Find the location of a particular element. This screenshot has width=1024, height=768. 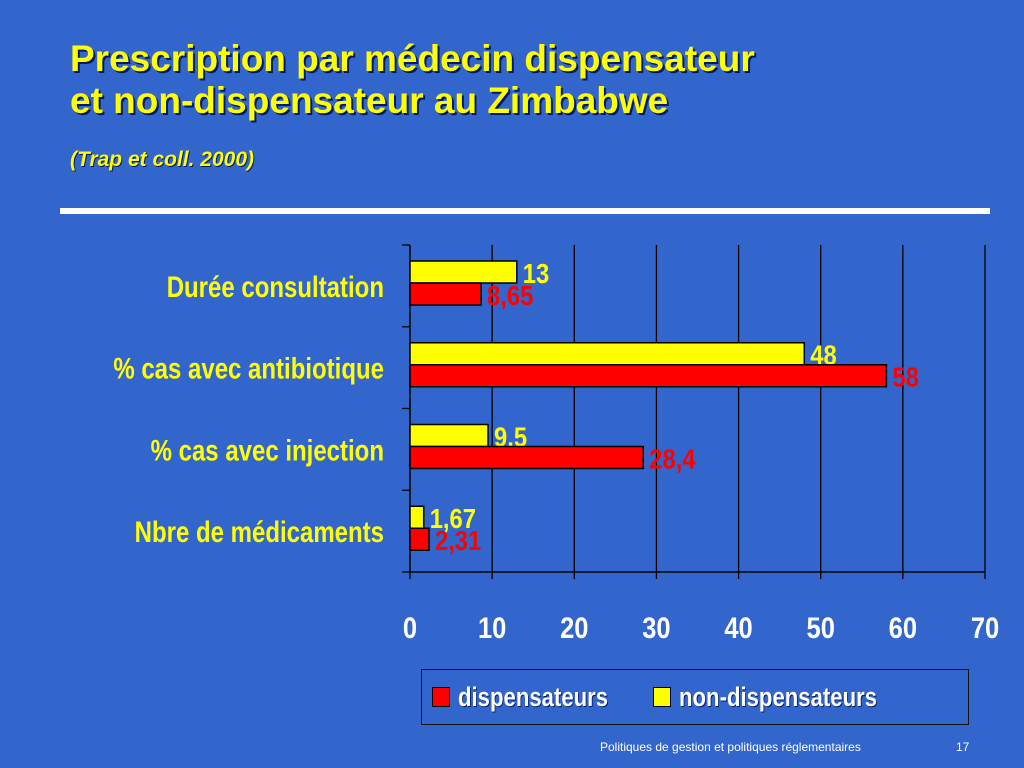

data-label-dispensateurs: 2,31 is located at coordinates (458, 540).